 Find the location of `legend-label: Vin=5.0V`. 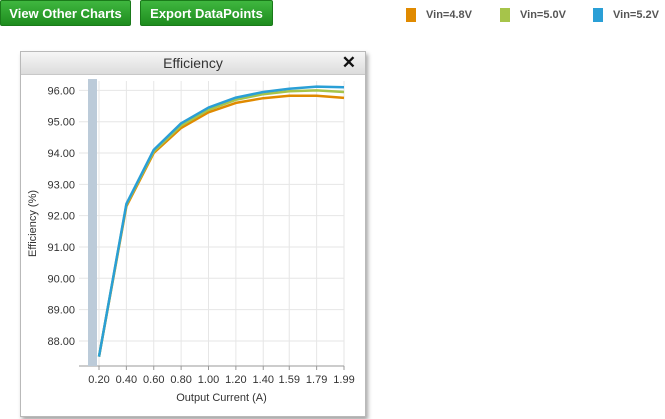

legend-label: Vin=5.0V is located at coordinates (543, 15).